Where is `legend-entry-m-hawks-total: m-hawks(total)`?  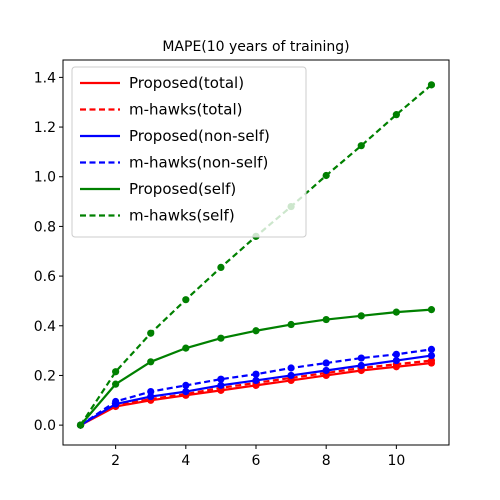 legend-entry-m-hawks-total: m-hawks(total) is located at coordinates (161, 110).